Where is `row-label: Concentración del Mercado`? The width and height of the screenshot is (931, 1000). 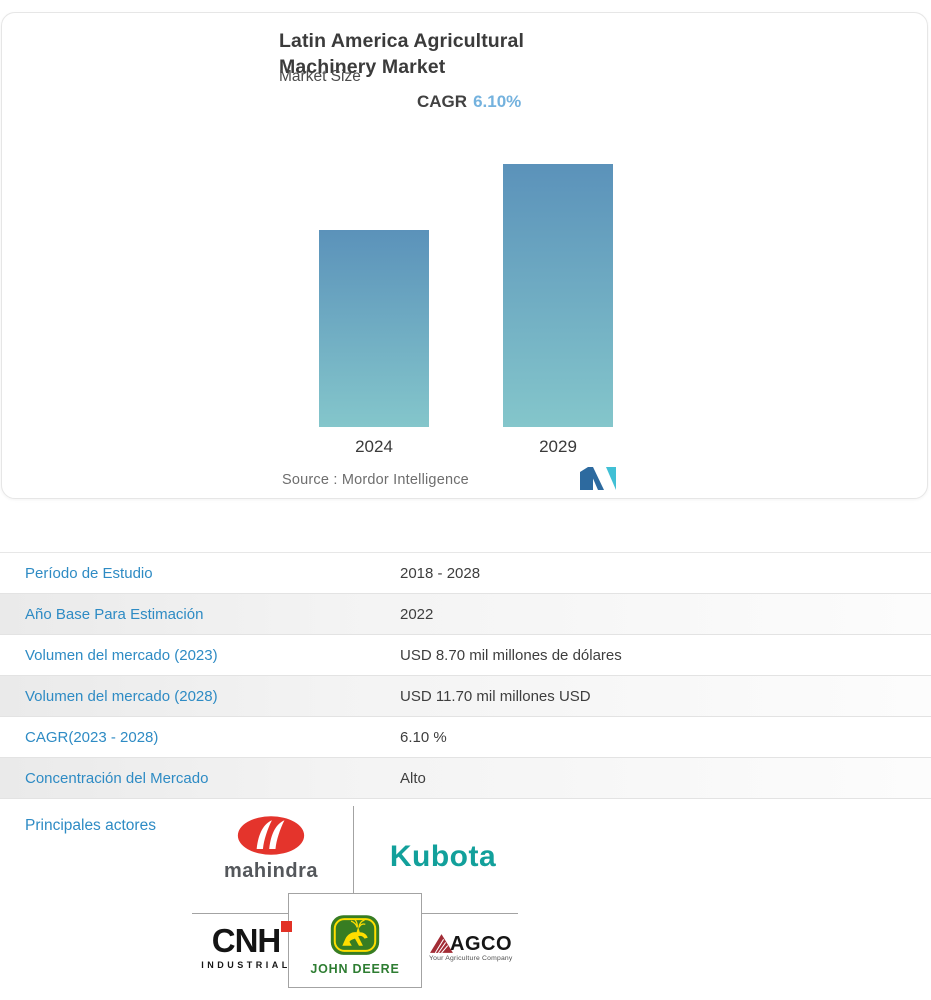 row-label: Concentración del Mercado is located at coordinates (117, 778).